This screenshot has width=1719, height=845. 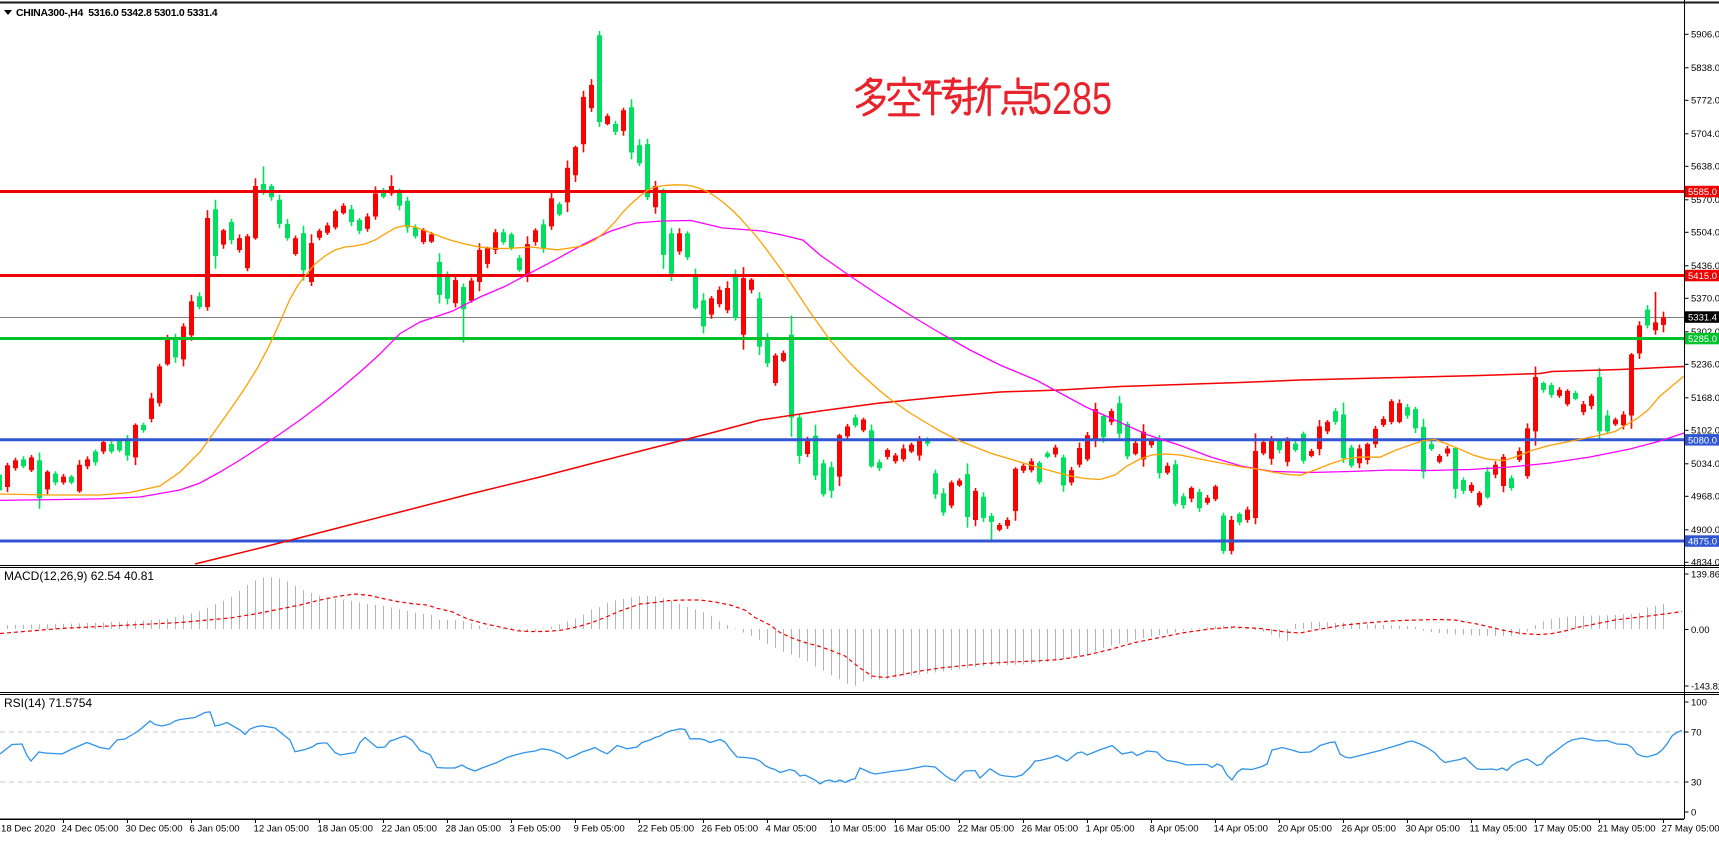 I want to click on svg-text: 24 Dec 05:00, so click(x=90, y=829).